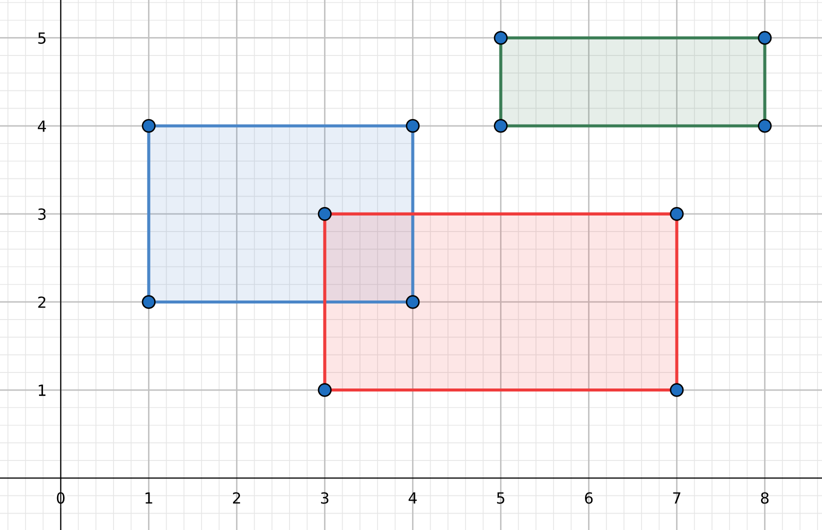 The width and height of the screenshot is (822, 530). Describe the element at coordinates (500, 498) in the screenshot. I see `x-tick-label: 5` at that location.